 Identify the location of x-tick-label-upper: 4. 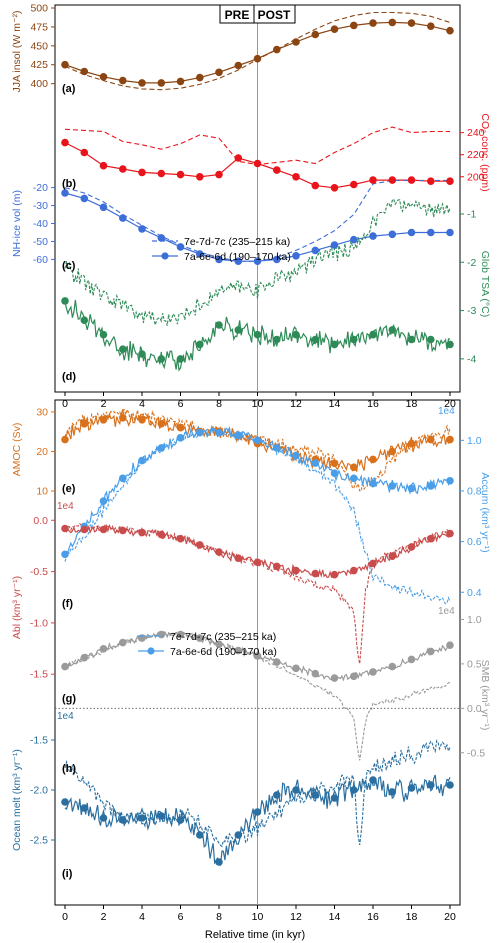
(142, 404).